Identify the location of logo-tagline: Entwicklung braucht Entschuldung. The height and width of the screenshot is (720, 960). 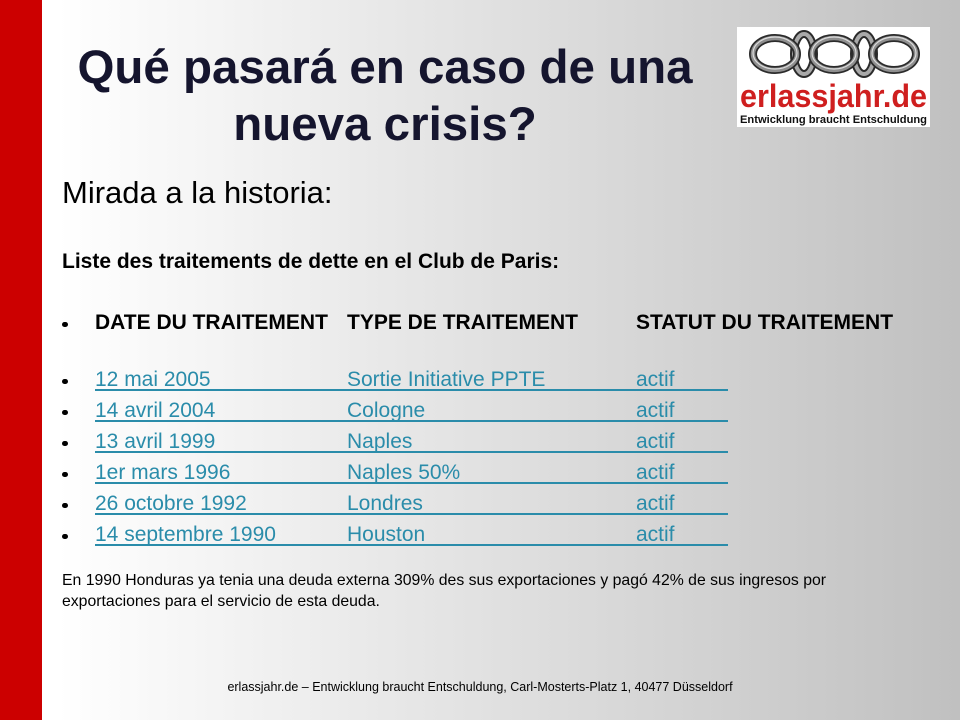
(833, 120).